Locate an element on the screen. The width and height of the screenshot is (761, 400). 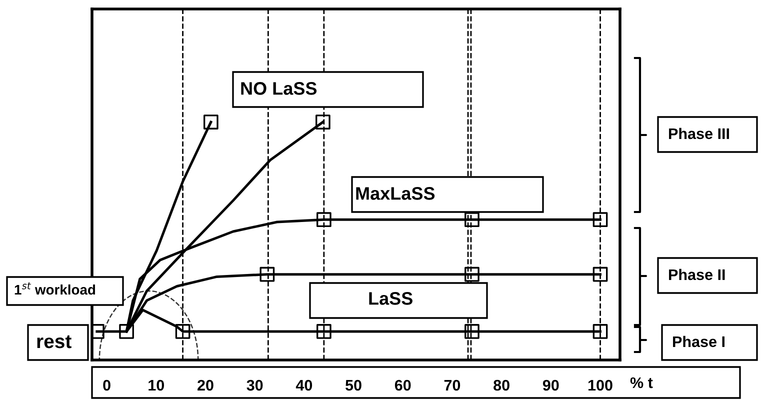
x-tick-label: 40 is located at coordinates (304, 385).